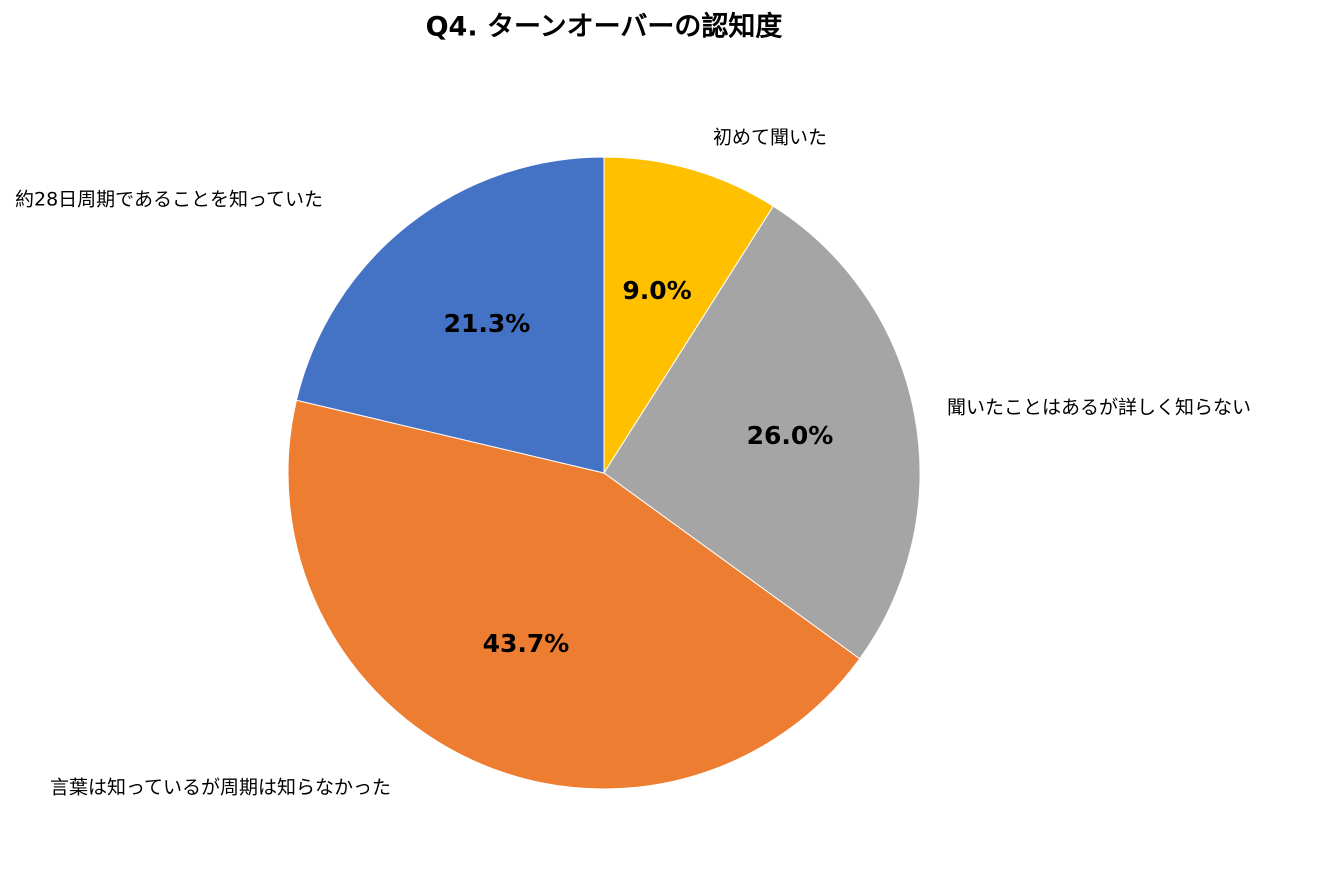  Describe the element at coordinates (790, 435) in the screenshot. I see `value-label: 26.0%` at that location.